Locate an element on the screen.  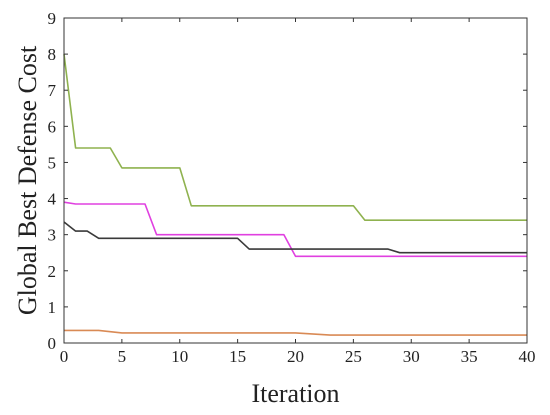
x-tick-label: 35 is located at coordinates (469, 356).